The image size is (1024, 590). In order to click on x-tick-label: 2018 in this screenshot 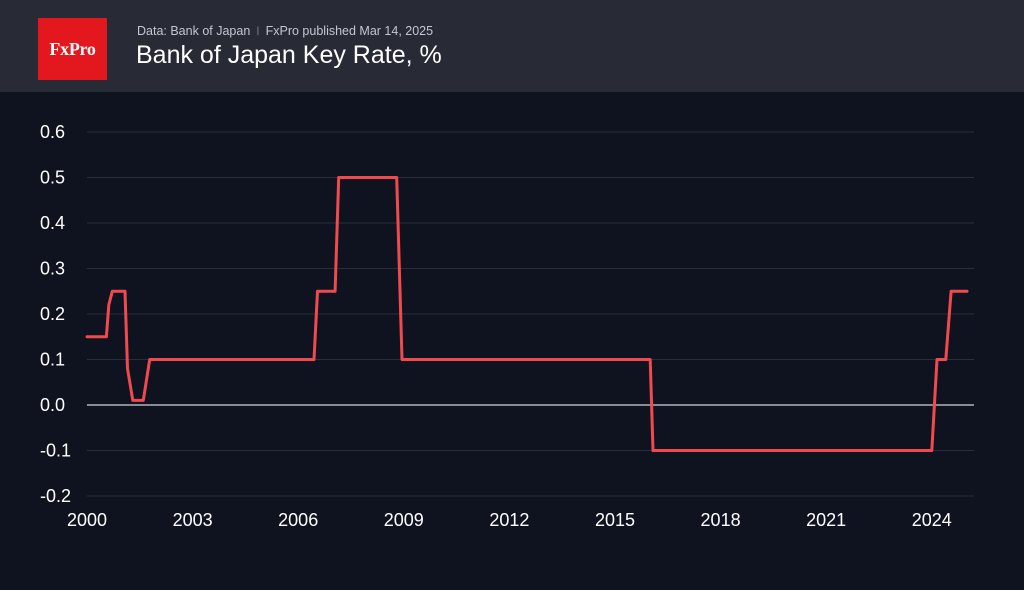, I will do `click(721, 520)`.